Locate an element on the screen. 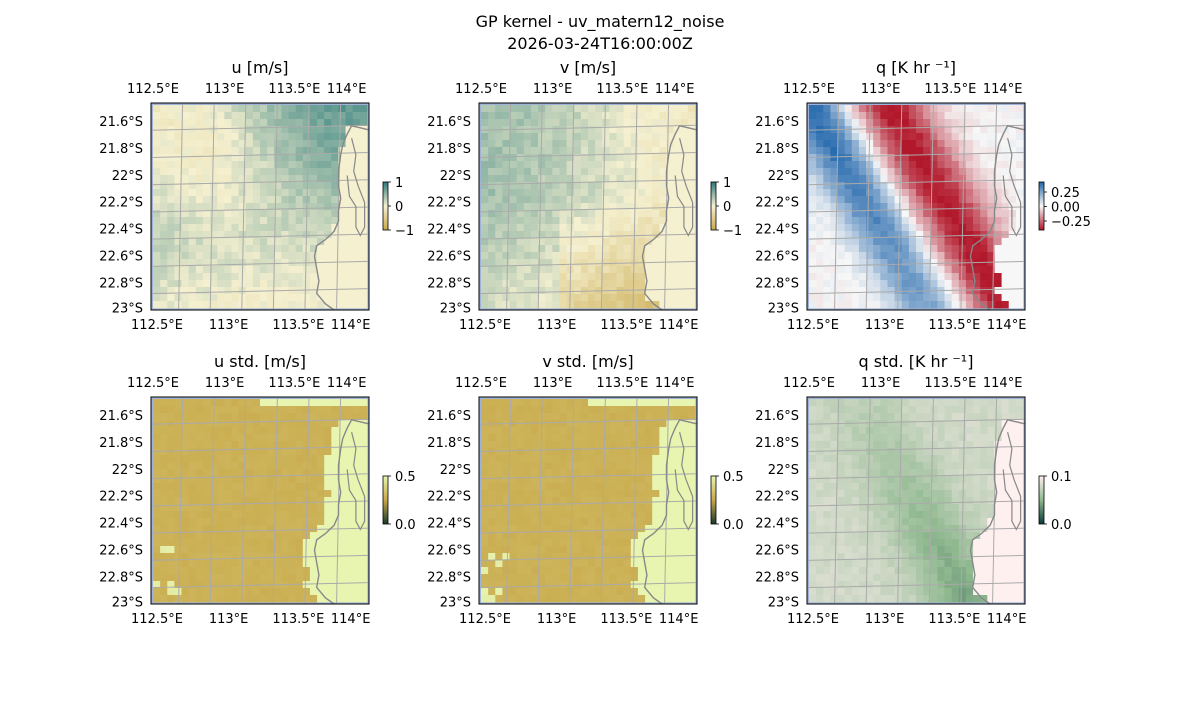 The image size is (1200, 704). panel-title: v std. [m/s] is located at coordinates (587, 361).